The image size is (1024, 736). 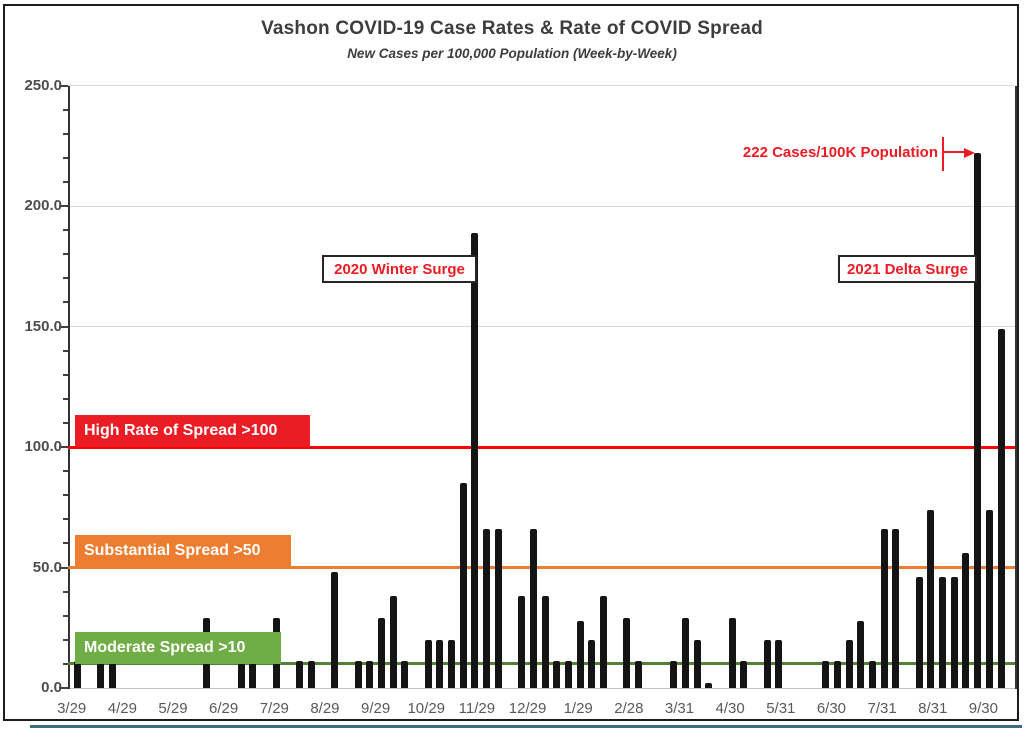 What do you see at coordinates (781, 708) in the screenshot?
I see `x-tick-label: 5/31` at bounding box center [781, 708].